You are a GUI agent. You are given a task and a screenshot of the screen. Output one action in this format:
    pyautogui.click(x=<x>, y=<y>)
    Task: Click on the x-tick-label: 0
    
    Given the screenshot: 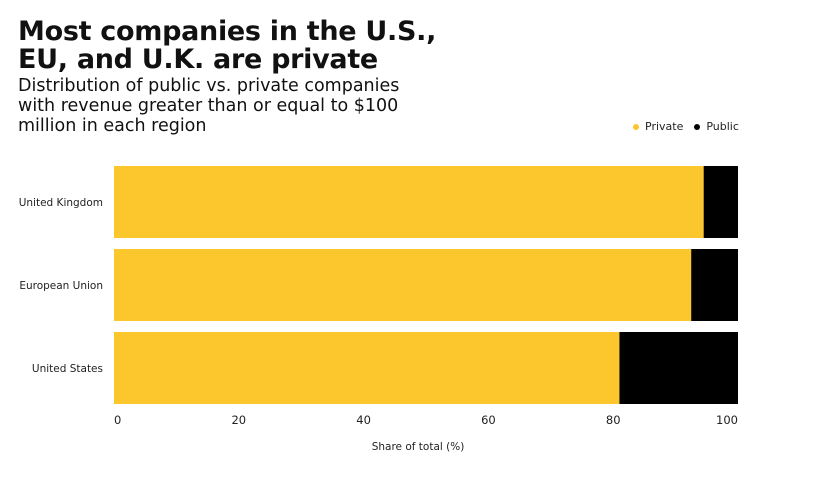 What is the action you would take?
    pyautogui.click(x=117, y=420)
    